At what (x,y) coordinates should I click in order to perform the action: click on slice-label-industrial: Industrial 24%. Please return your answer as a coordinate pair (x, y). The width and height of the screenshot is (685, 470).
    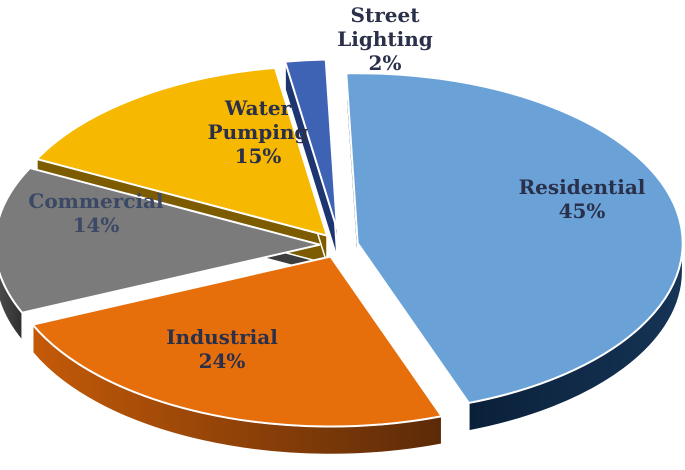
    Looking at the image, I should click on (222, 349).